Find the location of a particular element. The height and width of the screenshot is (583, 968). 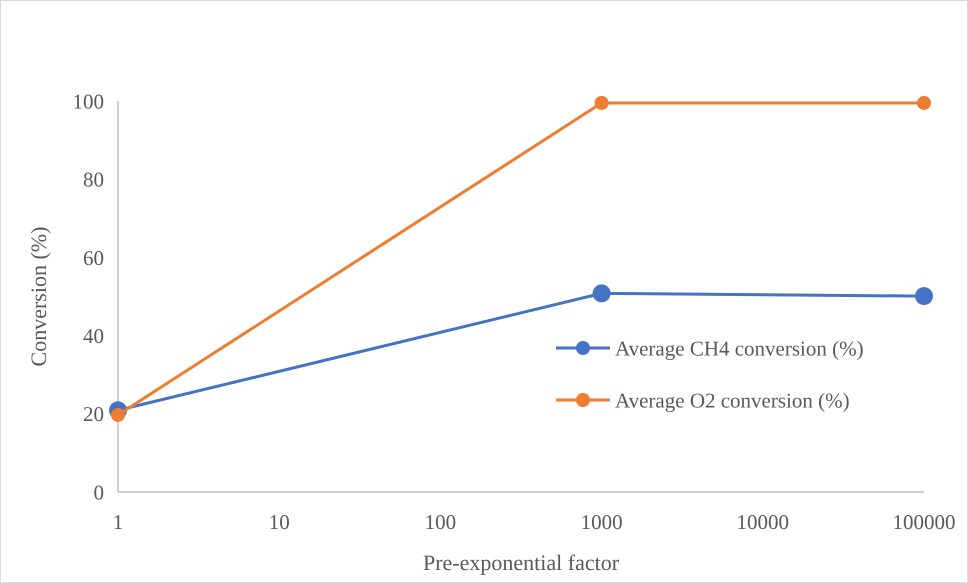

x-tick-label: 100000 is located at coordinates (924, 522).